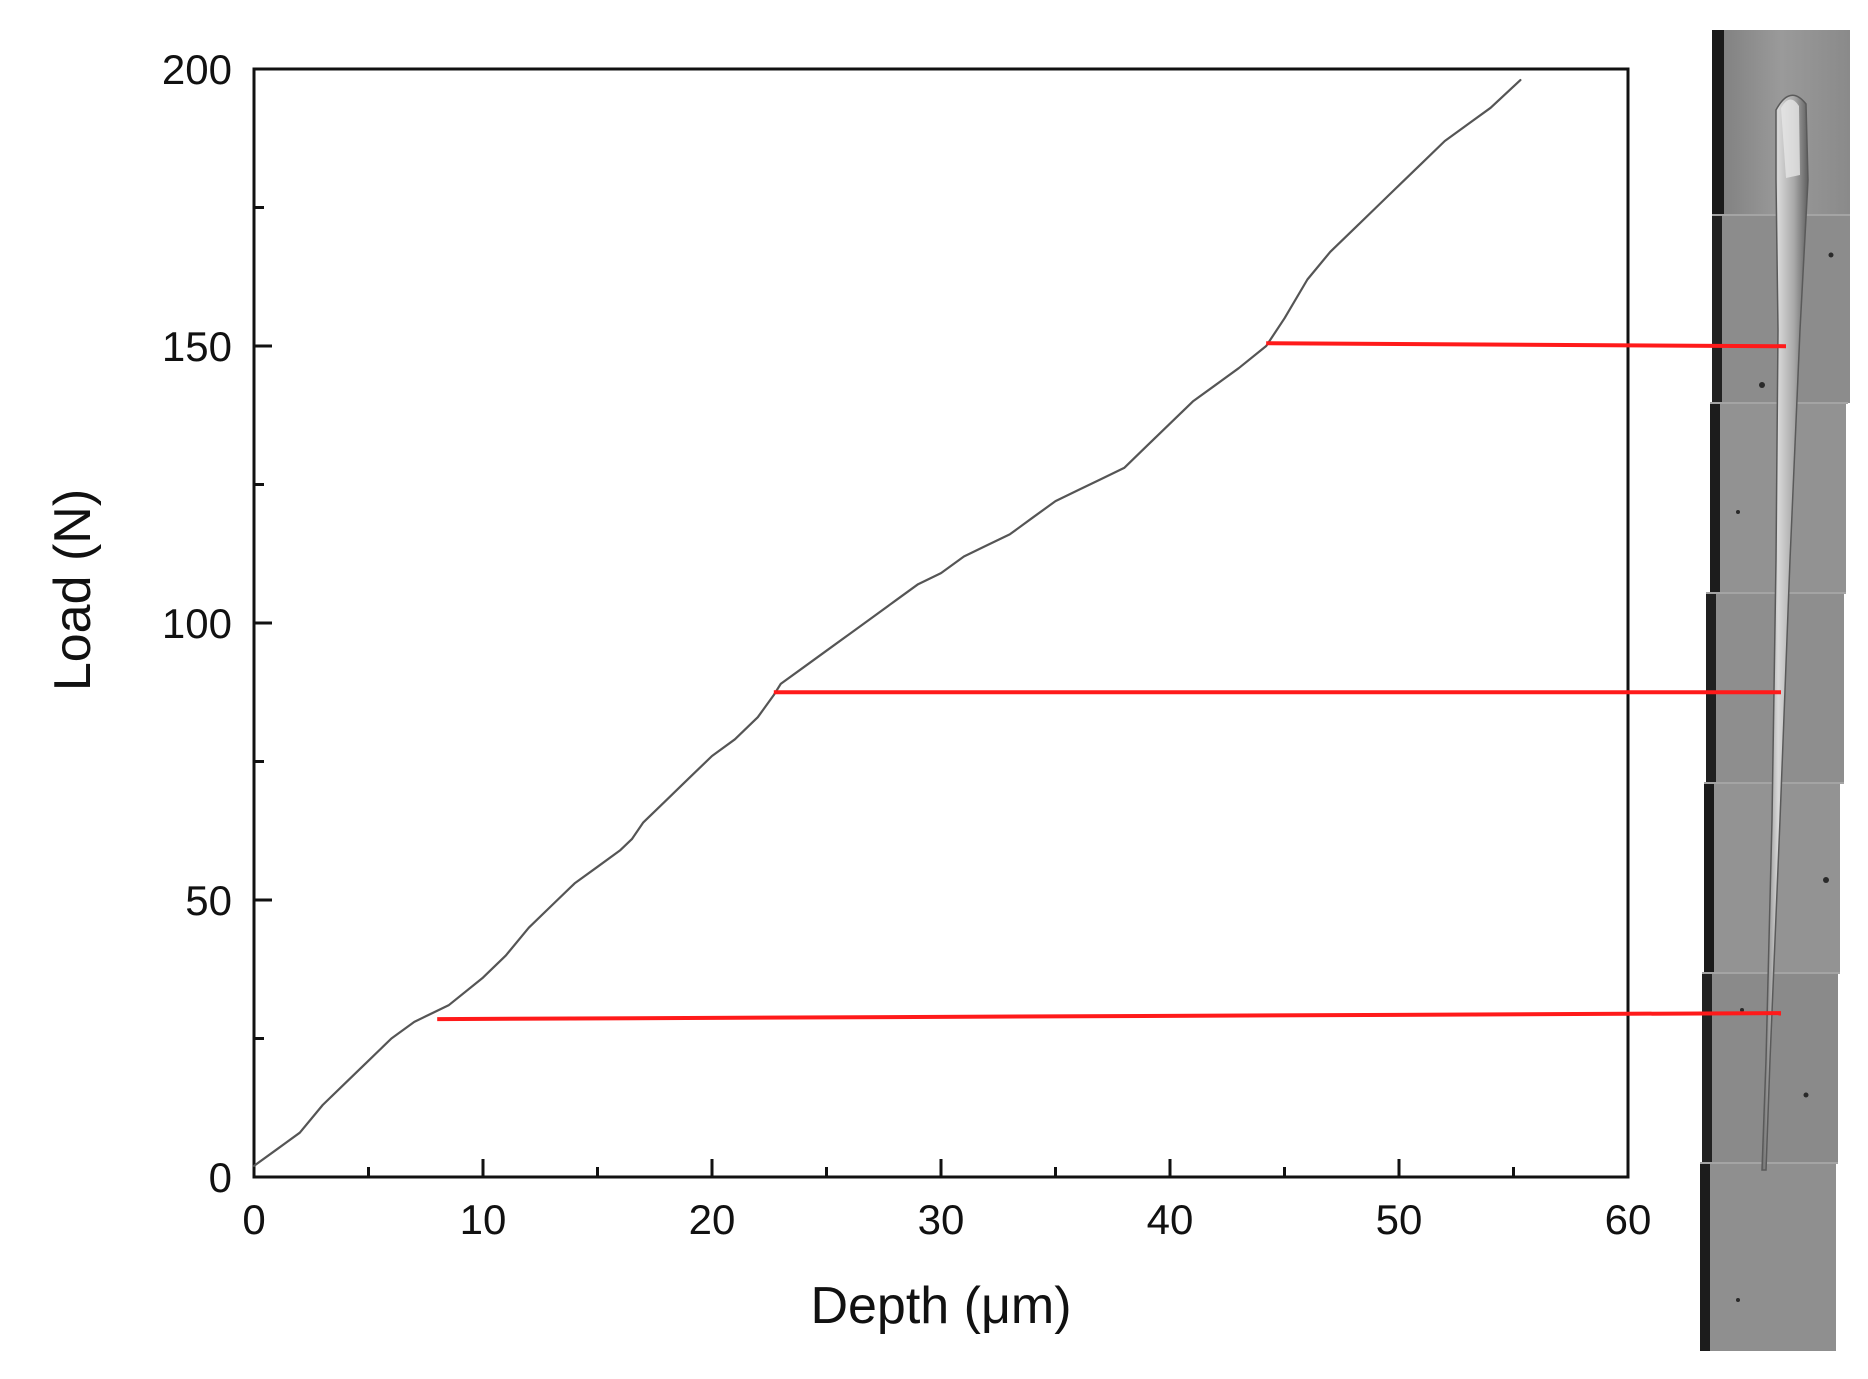 The width and height of the screenshot is (1868, 1379). I want to click on x-tick-label: 40, so click(1170, 1219).